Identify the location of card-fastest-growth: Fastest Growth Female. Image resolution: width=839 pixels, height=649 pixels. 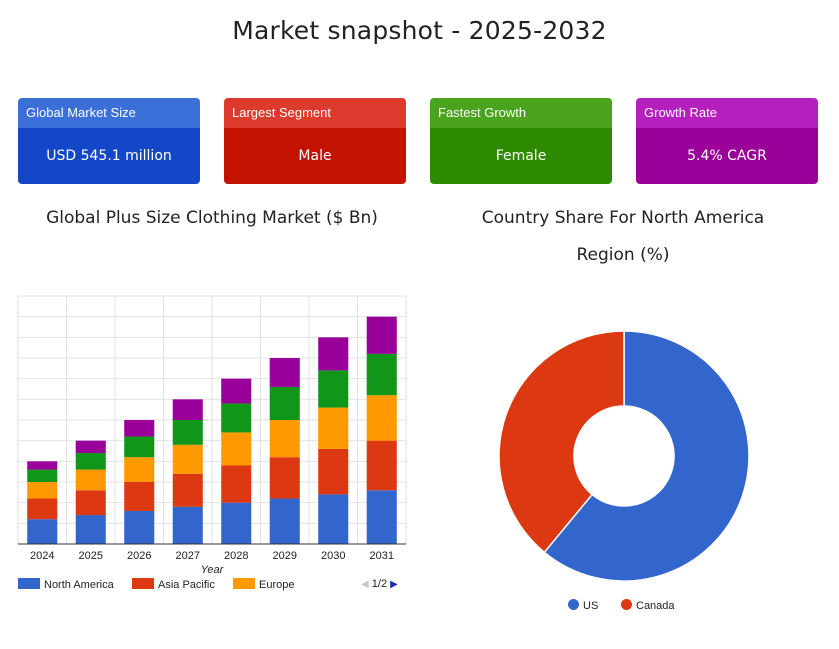
(521, 141).